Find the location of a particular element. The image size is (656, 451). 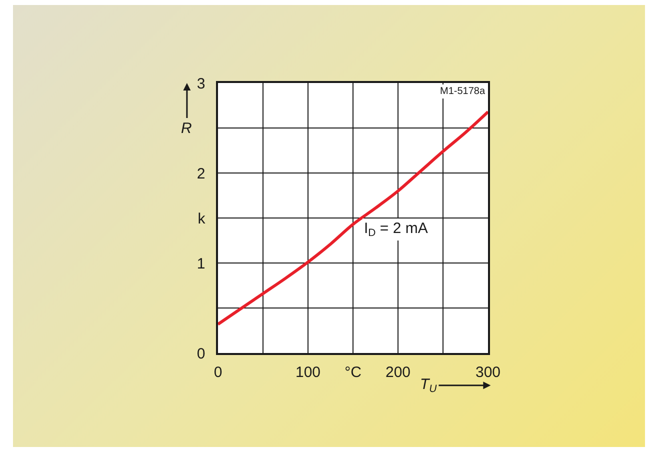

x-tick-label: °C is located at coordinates (353, 372).